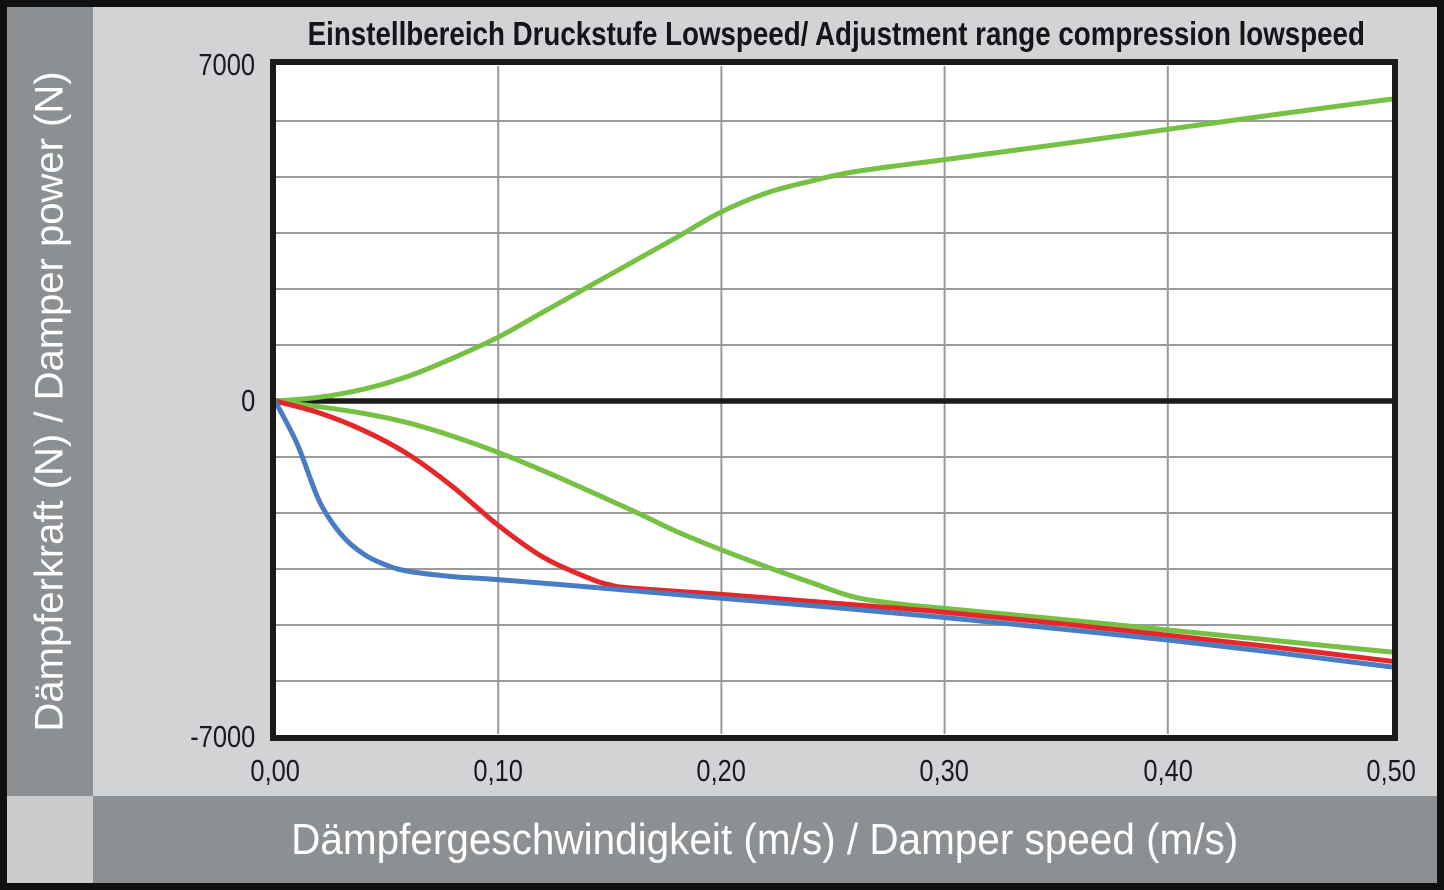 The width and height of the screenshot is (1444, 890). Describe the element at coordinates (498, 770) in the screenshot. I see `x-tick-label: 0,10` at that location.